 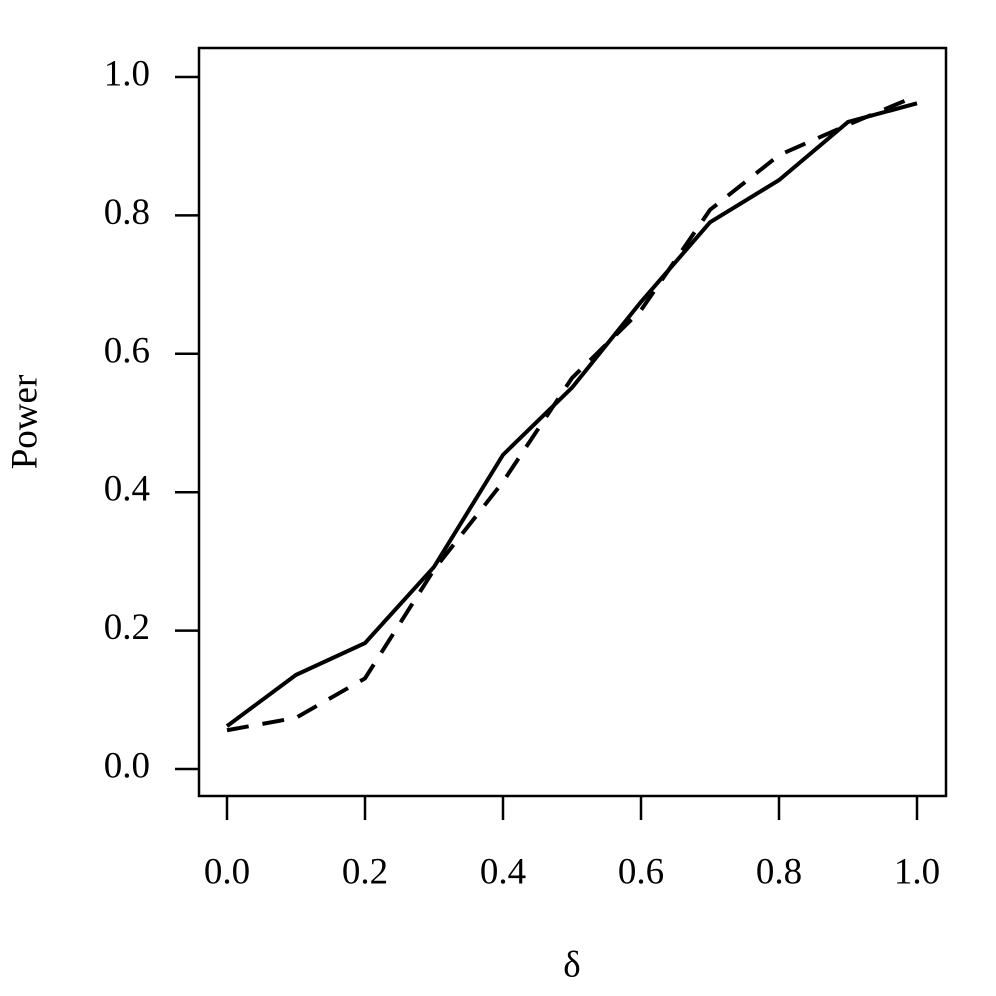 What do you see at coordinates (779, 871) in the screenshot?
I see `x-tick-label: 0.8` at bounding box center [779, 871].